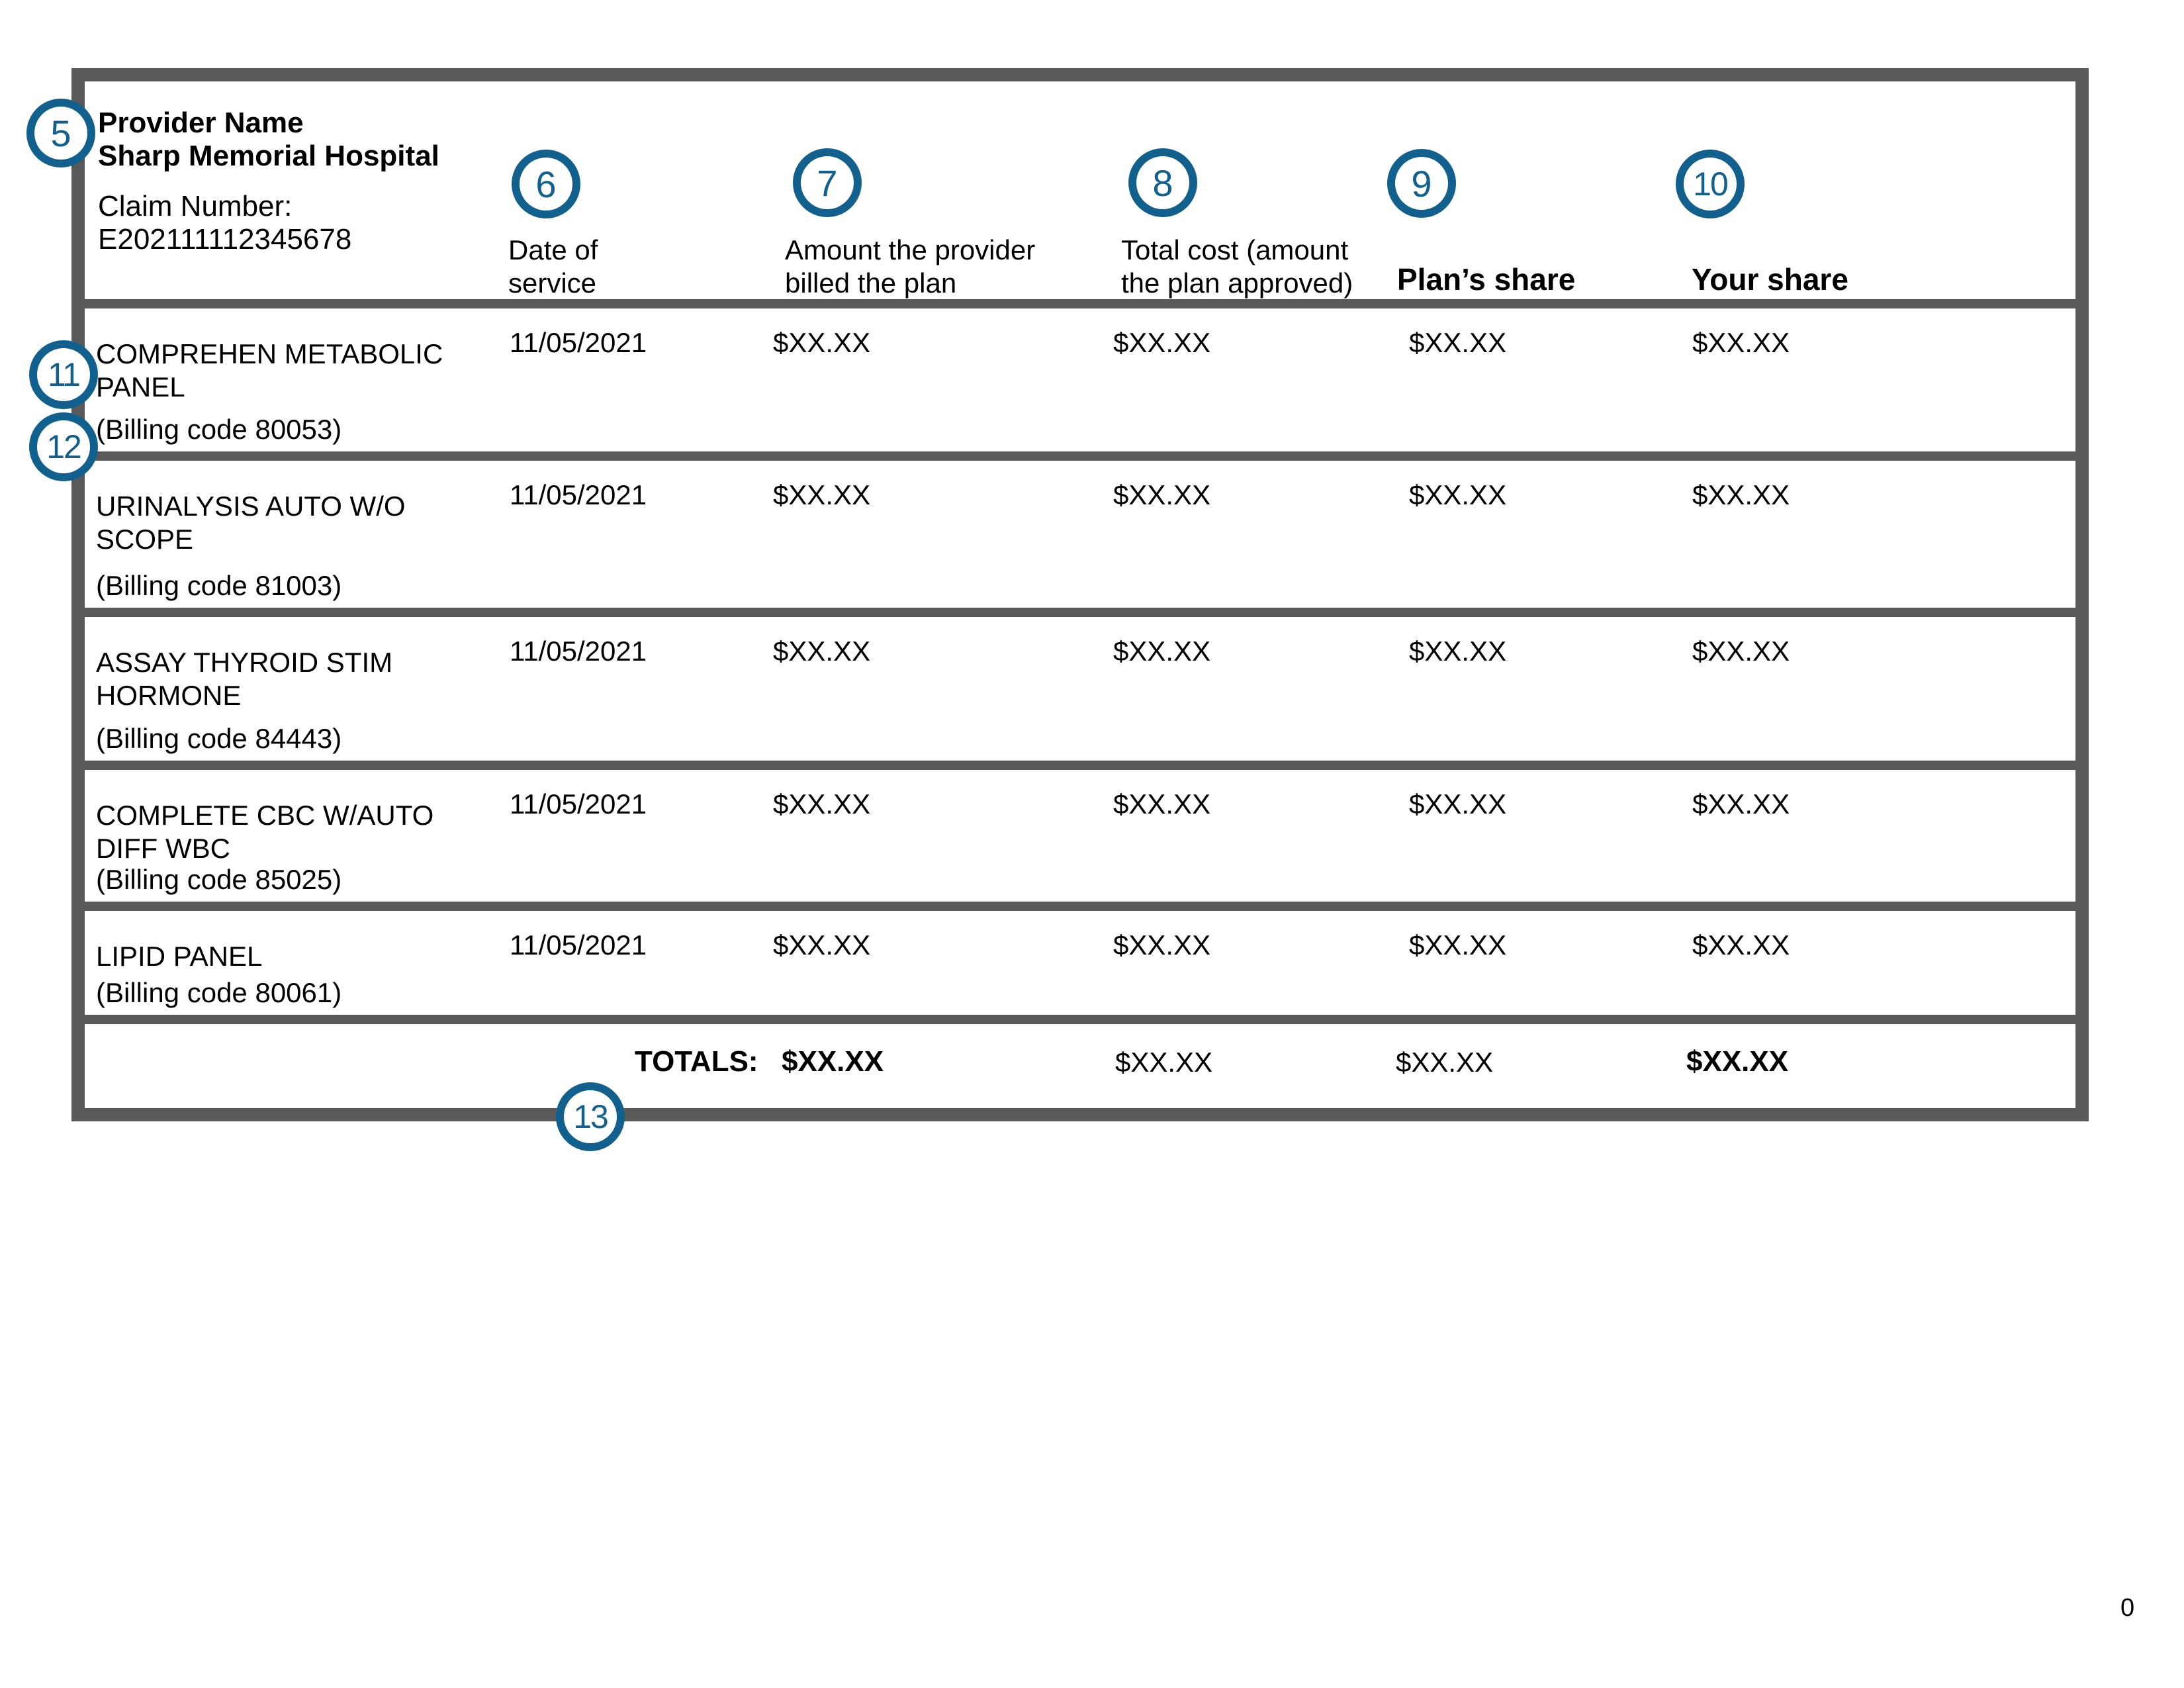  What do you see at coordinates (219, 738) in the screenshot?
I see `billing-code: (Billing code 84443)` at bounding box center [219, 738].